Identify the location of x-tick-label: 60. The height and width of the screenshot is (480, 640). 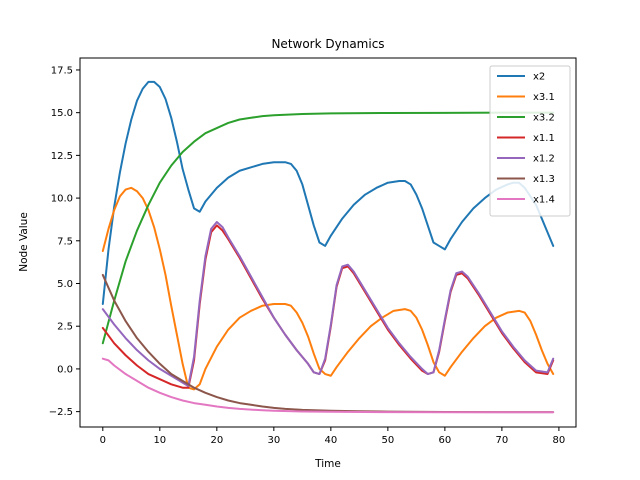
(445, 440).